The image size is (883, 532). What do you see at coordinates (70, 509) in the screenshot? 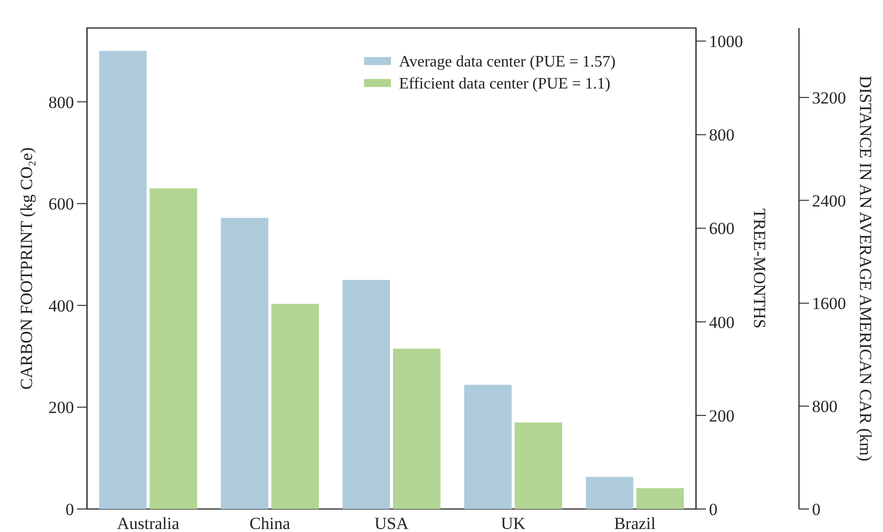
I see `y-tick-label: 0` at bounding box center [70, 509].